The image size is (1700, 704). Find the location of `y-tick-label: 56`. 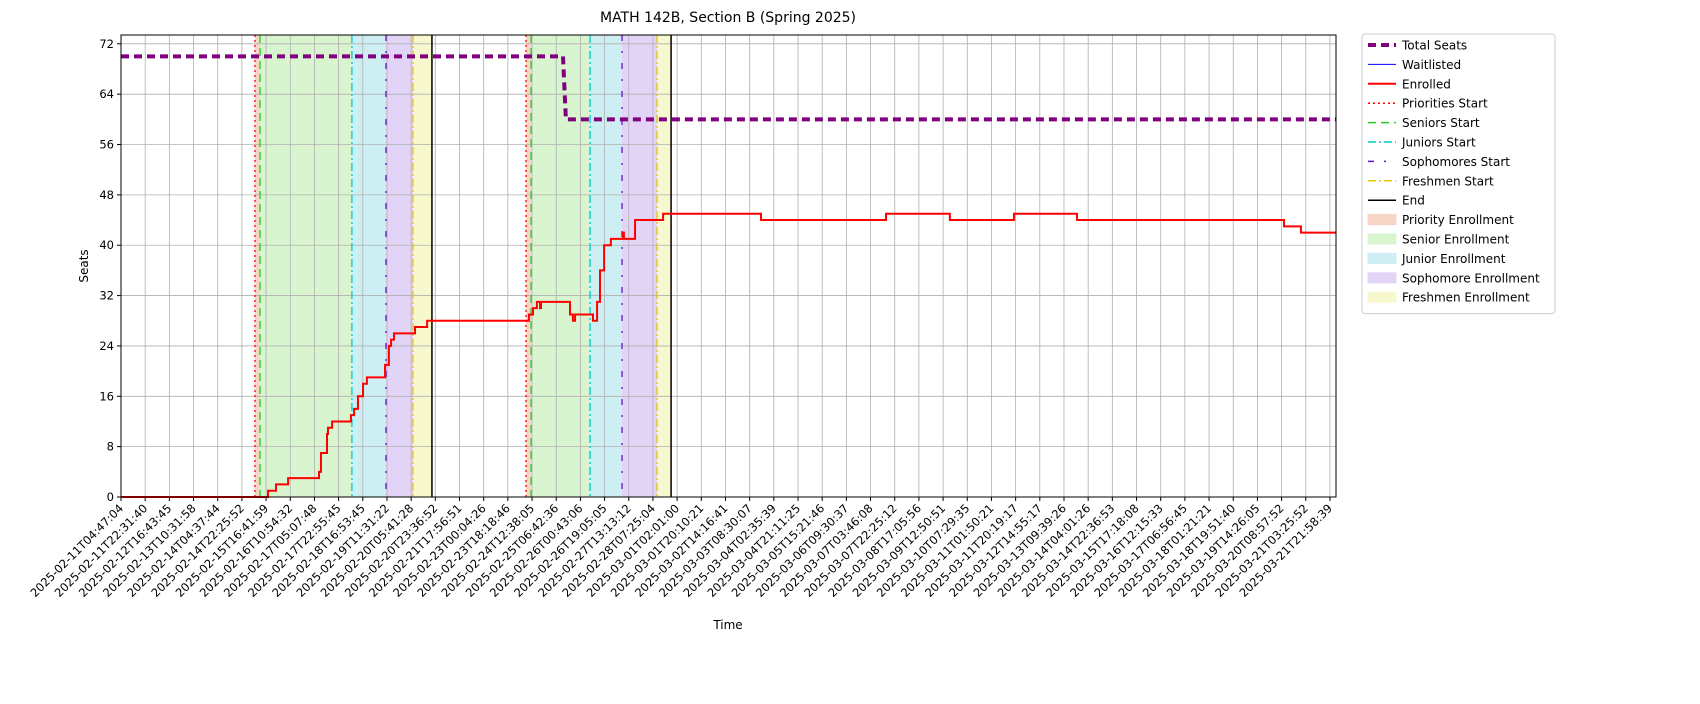

y-tick-label: 56 is located at coordinates (106, 145).